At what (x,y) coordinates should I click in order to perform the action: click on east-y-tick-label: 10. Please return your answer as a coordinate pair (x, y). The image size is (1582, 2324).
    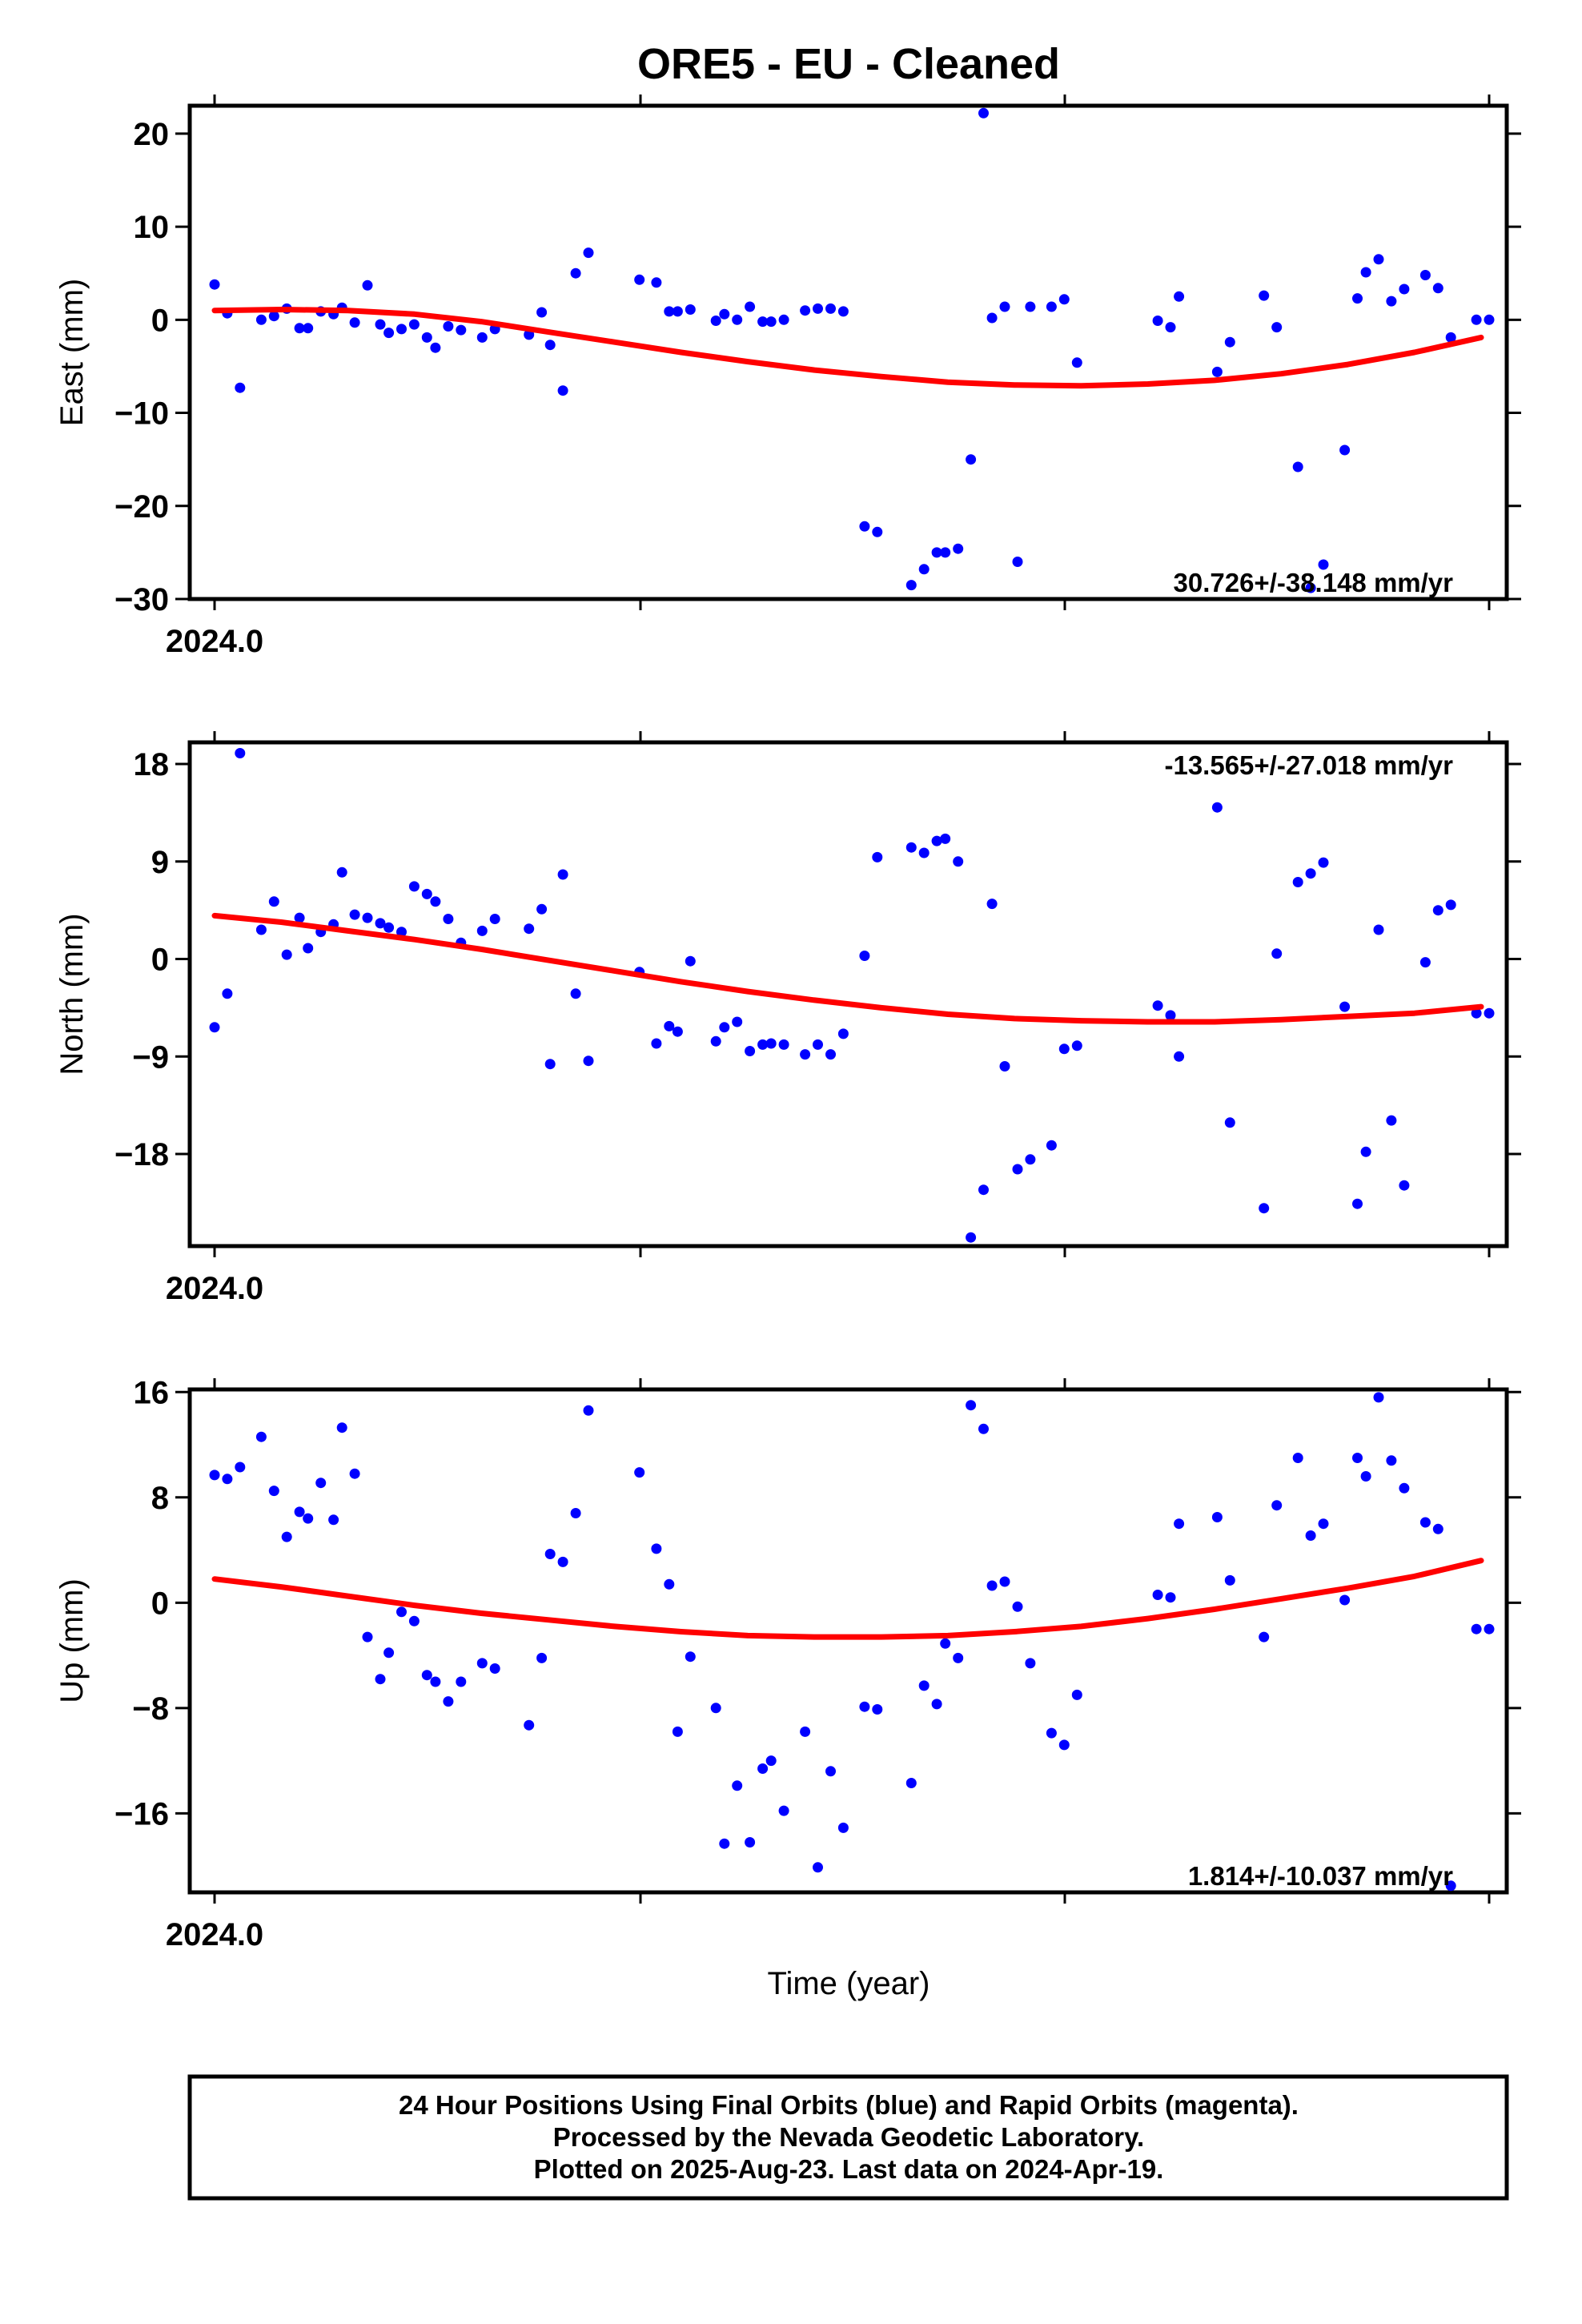
    Looking at the image, I should click on (152, 228).